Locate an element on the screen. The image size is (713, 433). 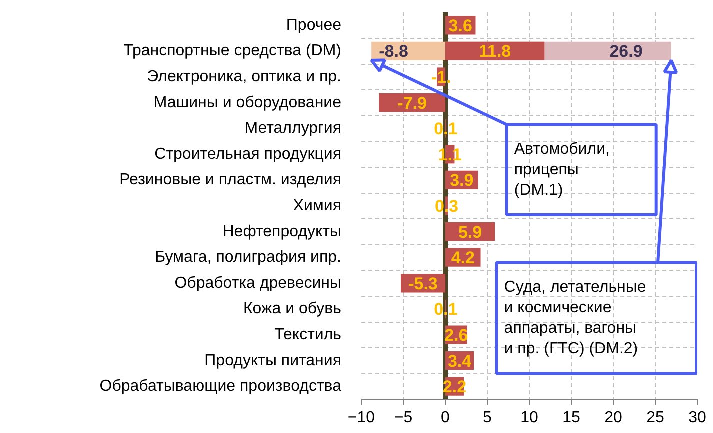
y-tick-label: Прочее is located at coordinates (314, 25).